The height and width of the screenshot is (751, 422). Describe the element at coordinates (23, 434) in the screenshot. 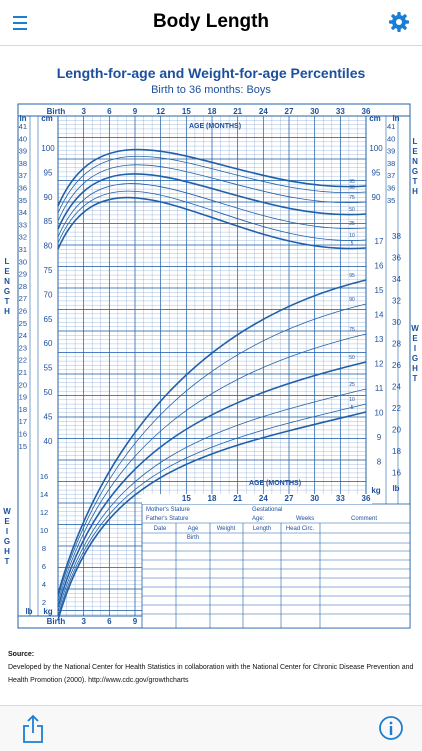

I see `length-in-tick-16: 16` at that location.